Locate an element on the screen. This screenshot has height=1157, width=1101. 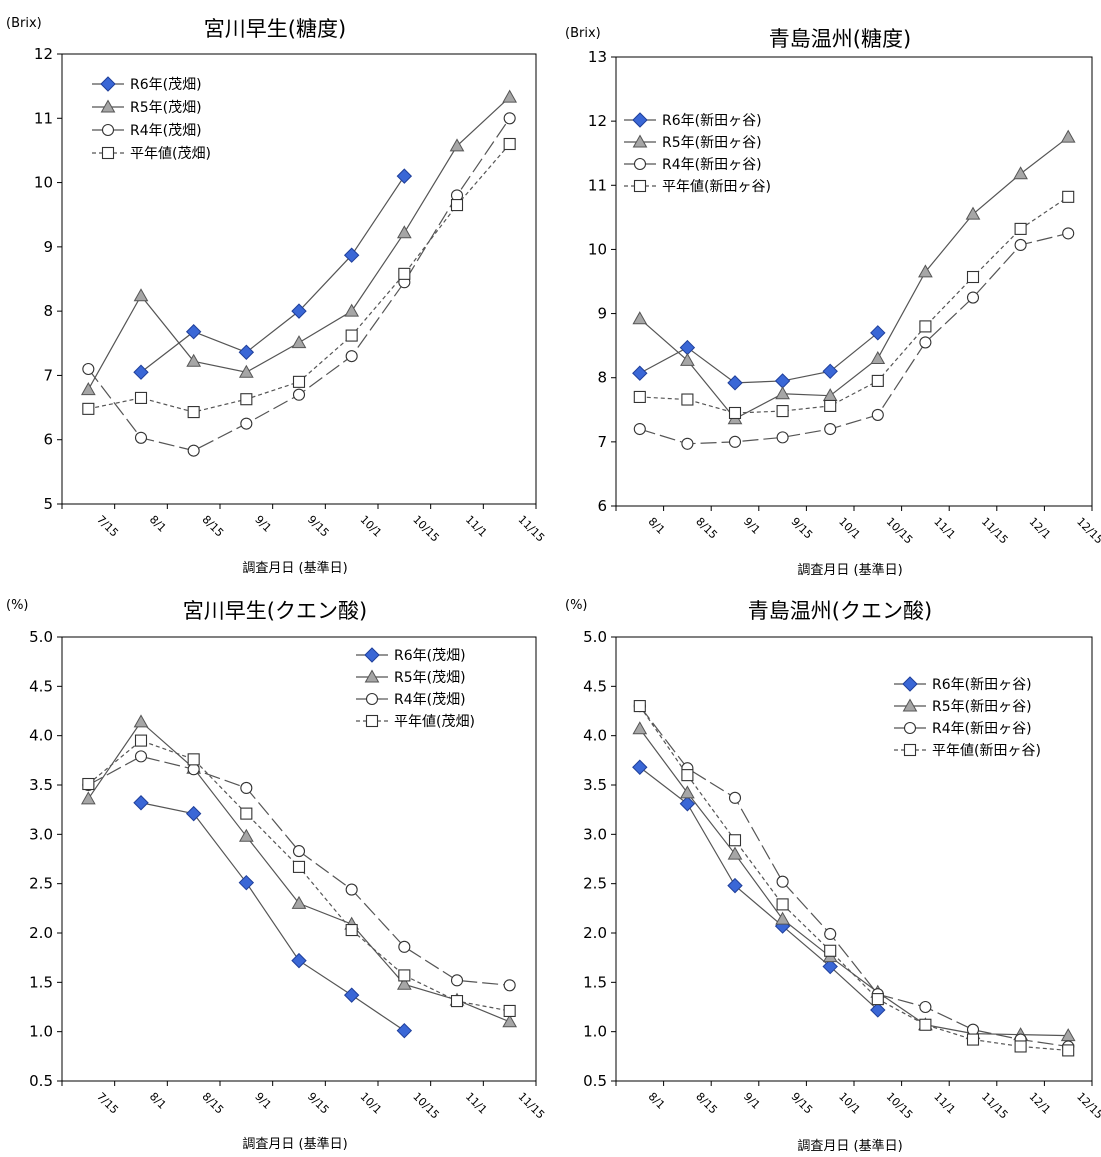
legend: R6年(新田ヶ谷) R5年(新田ヶ谷) R4年(新田ヶ谷) 平年値(新田ヶ谷) is located at coordinates (967, 717).